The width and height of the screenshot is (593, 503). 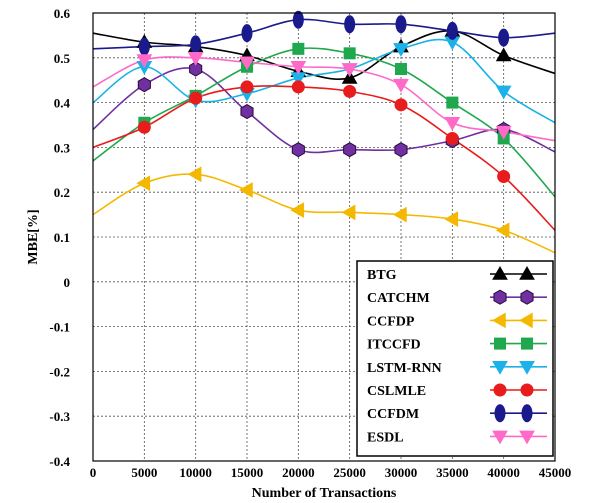 I want to click on legend-item-itccfd: ITCCFD, so click(x=457, y=345).